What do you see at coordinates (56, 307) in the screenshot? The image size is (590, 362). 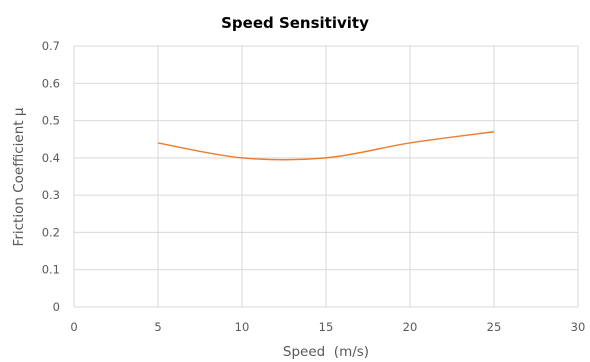 I see `y-tick-label: 0` at bounding box center [56, 307].